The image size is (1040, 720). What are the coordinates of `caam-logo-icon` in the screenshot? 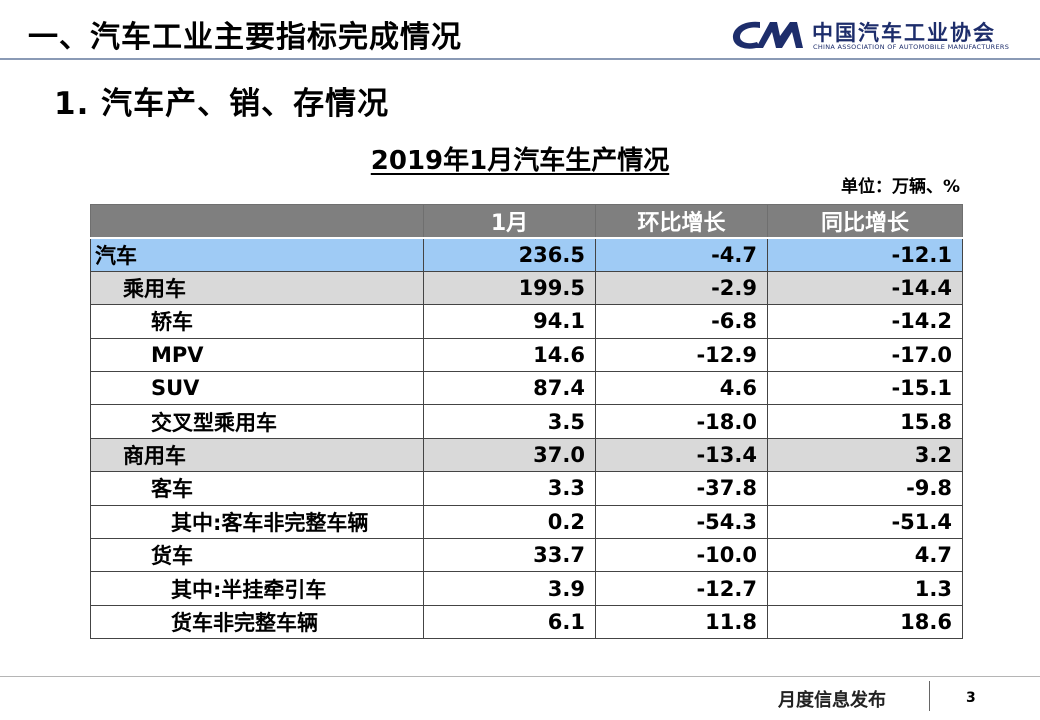 It's located at (767, 35).